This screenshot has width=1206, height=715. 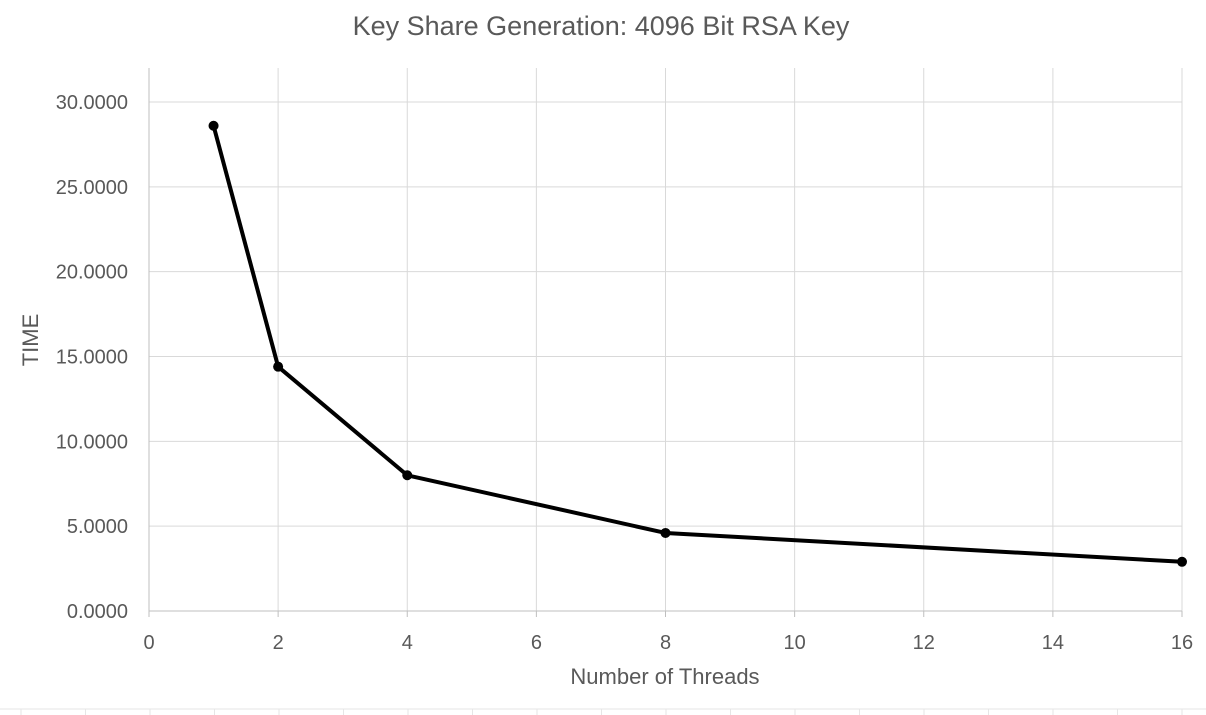 I want to click on x-tick-label: 14, so click(x=1053, y=643).